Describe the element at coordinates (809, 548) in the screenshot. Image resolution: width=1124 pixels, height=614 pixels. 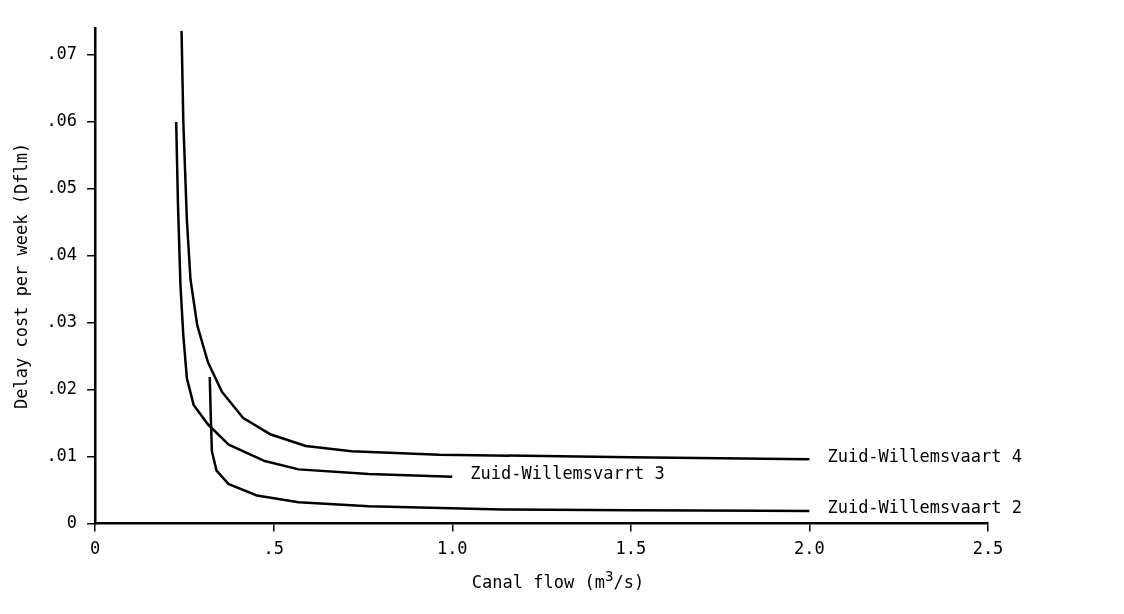
I see `x-tick-label: 2.0` at that location.